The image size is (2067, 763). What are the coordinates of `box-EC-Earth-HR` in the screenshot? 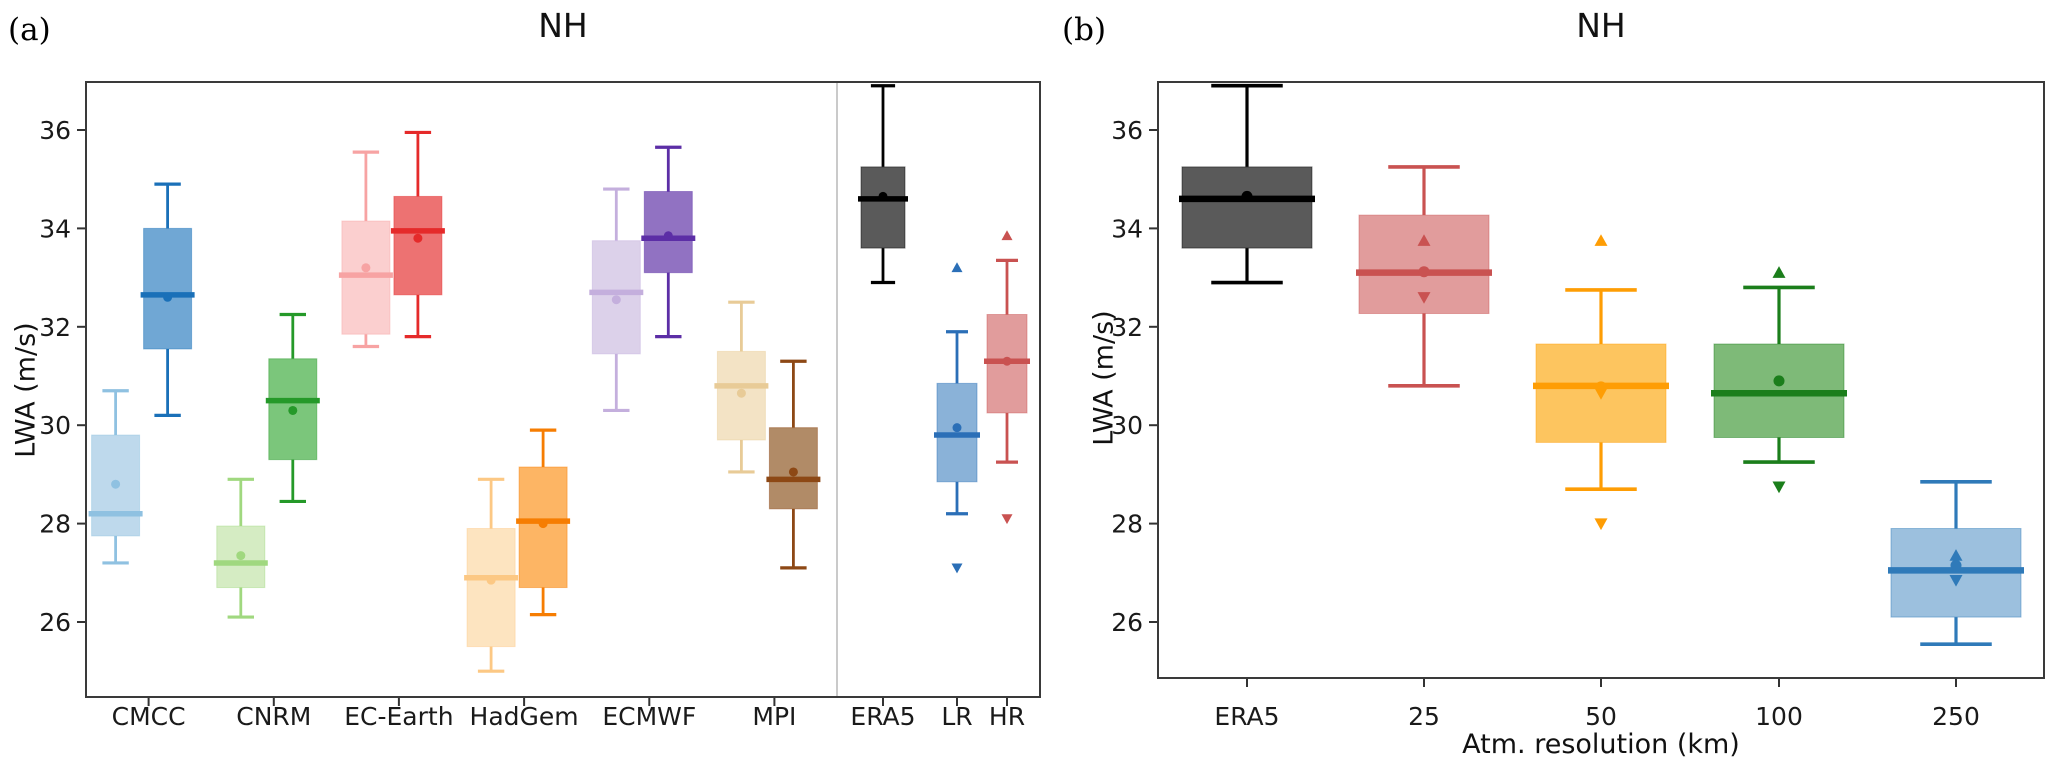 It's located at (417, 234).